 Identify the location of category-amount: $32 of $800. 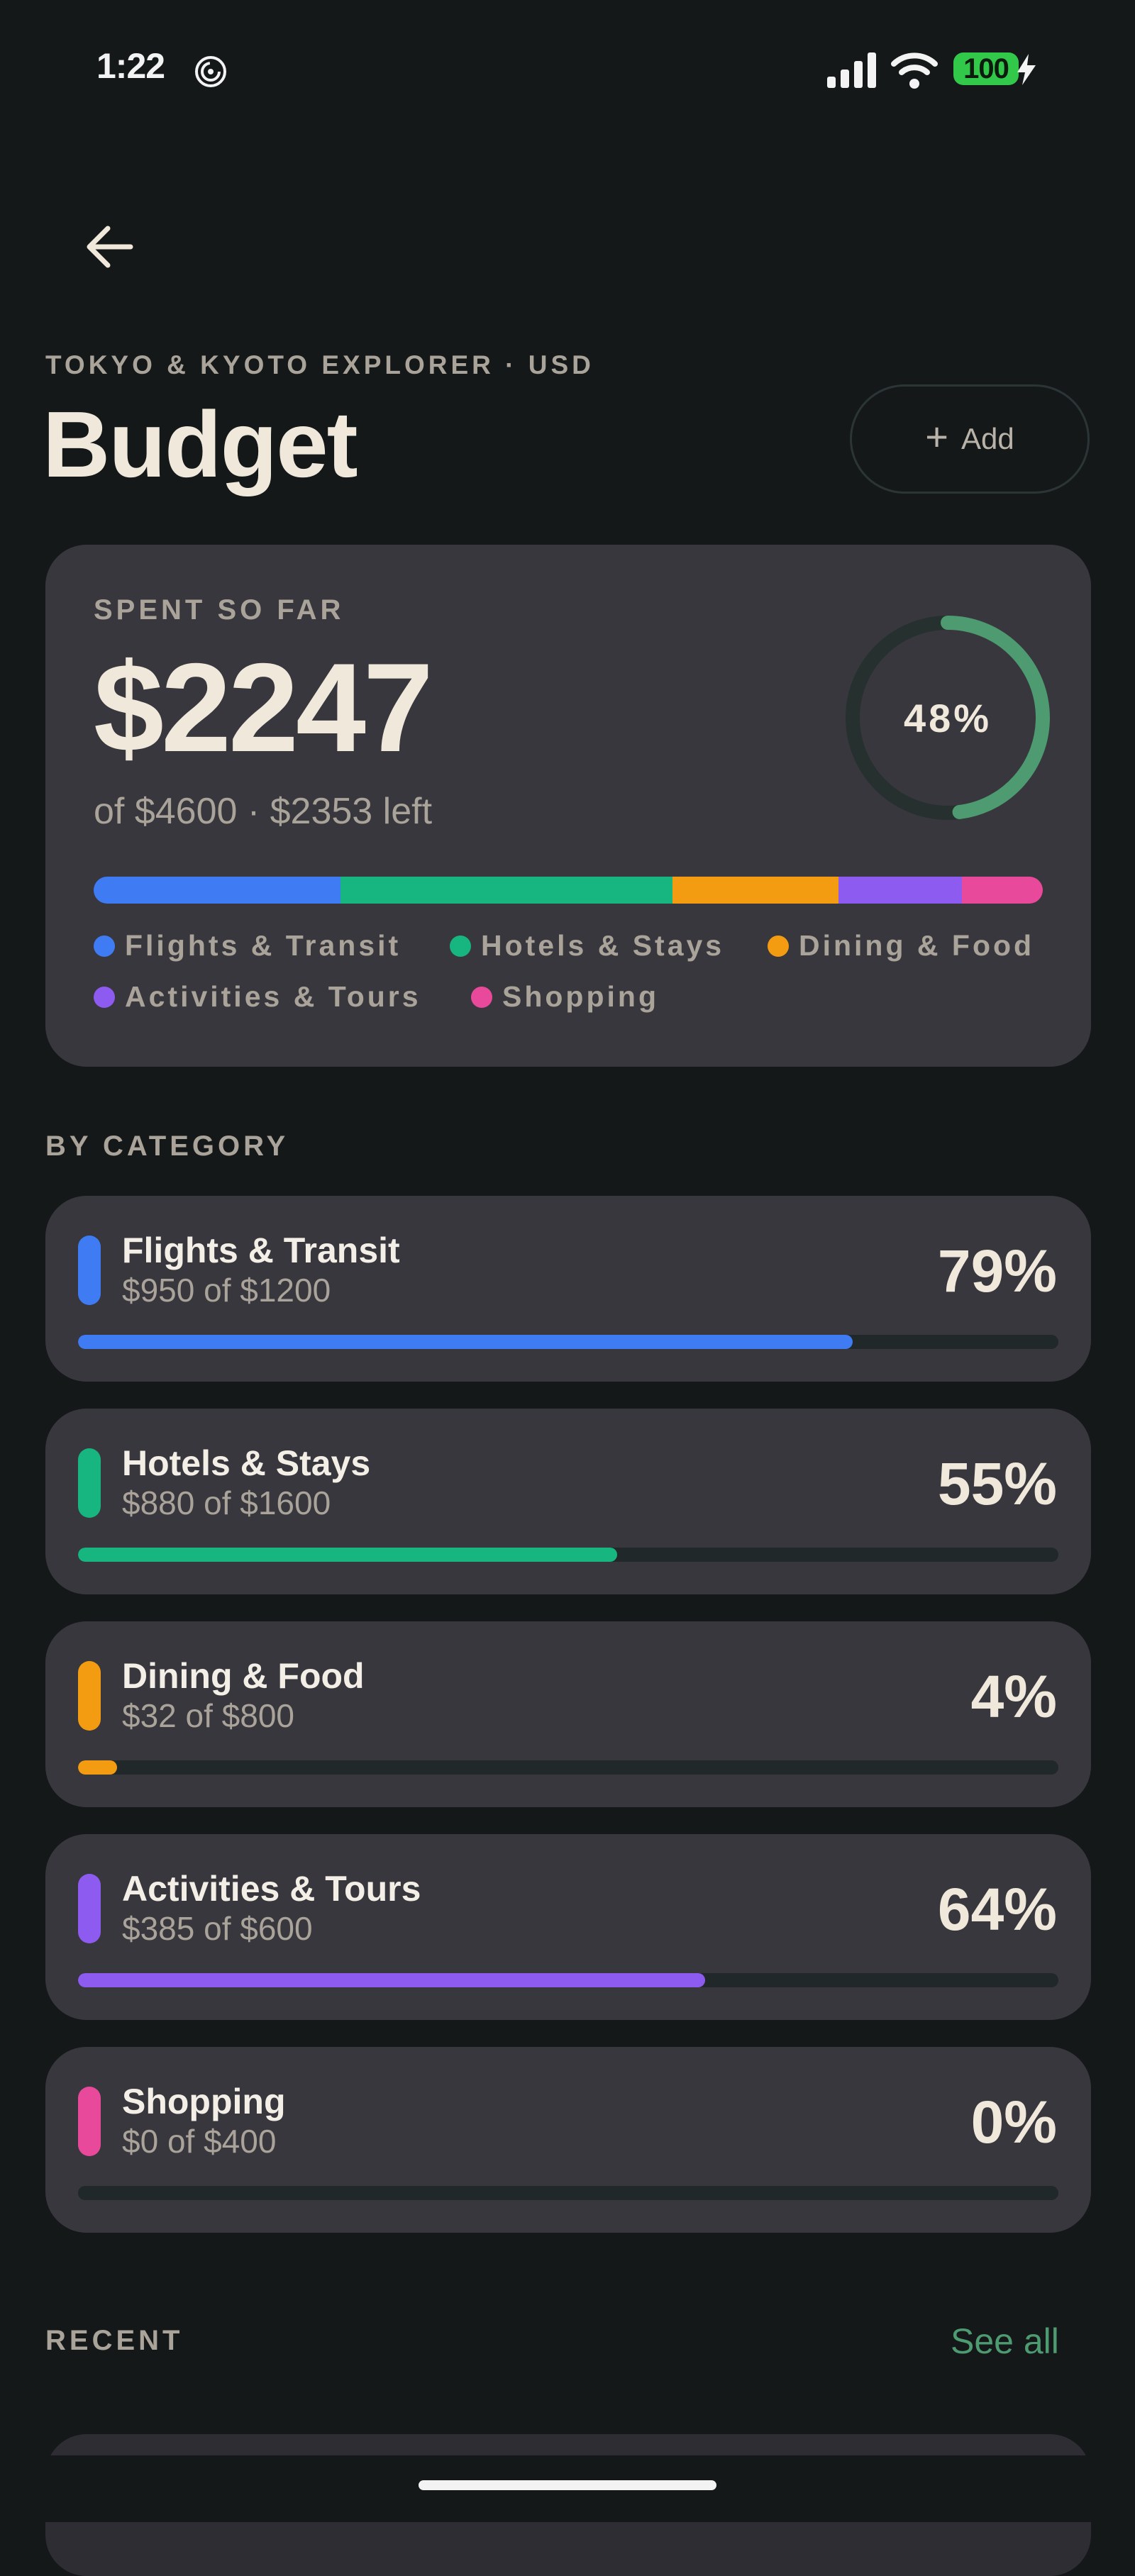
(209, 1715).